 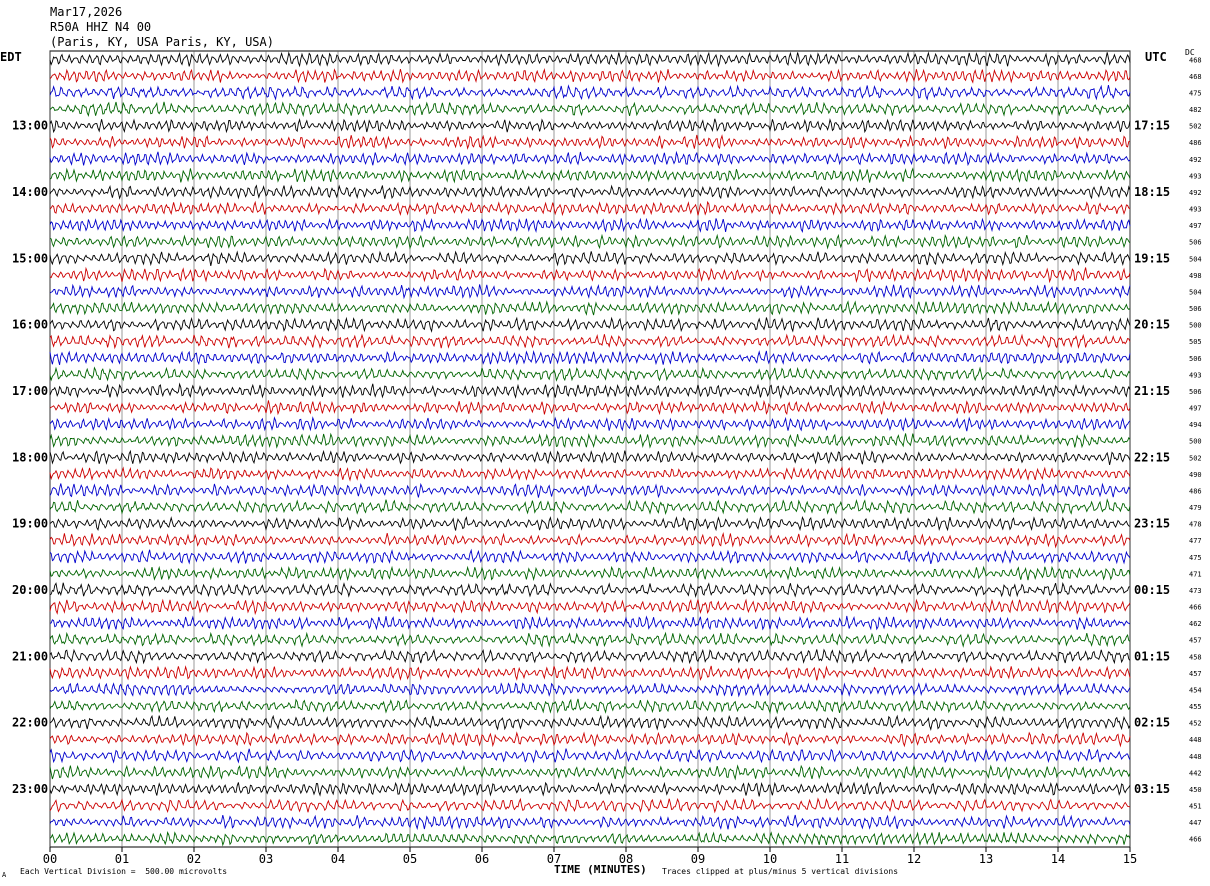 I want to click on x-tick-label: 01, so click(x=122, y=859).